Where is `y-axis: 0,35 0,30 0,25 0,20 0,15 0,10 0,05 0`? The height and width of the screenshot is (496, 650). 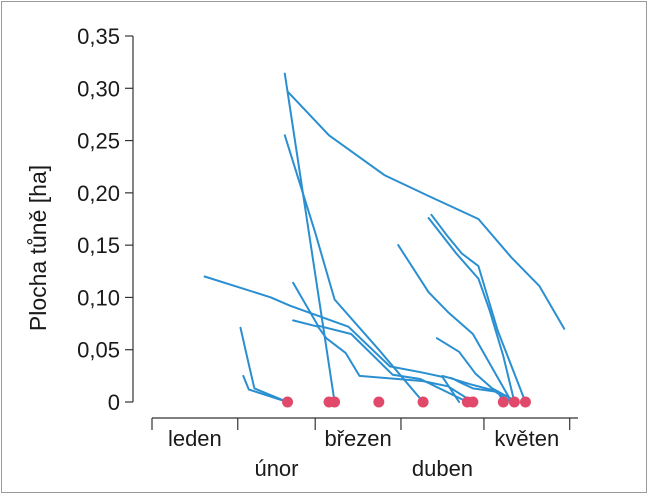 y-axis: 0,35 0,30 0,25 0,20 0,15 0,10 0,05 0 is located at coordinates (105, 219).